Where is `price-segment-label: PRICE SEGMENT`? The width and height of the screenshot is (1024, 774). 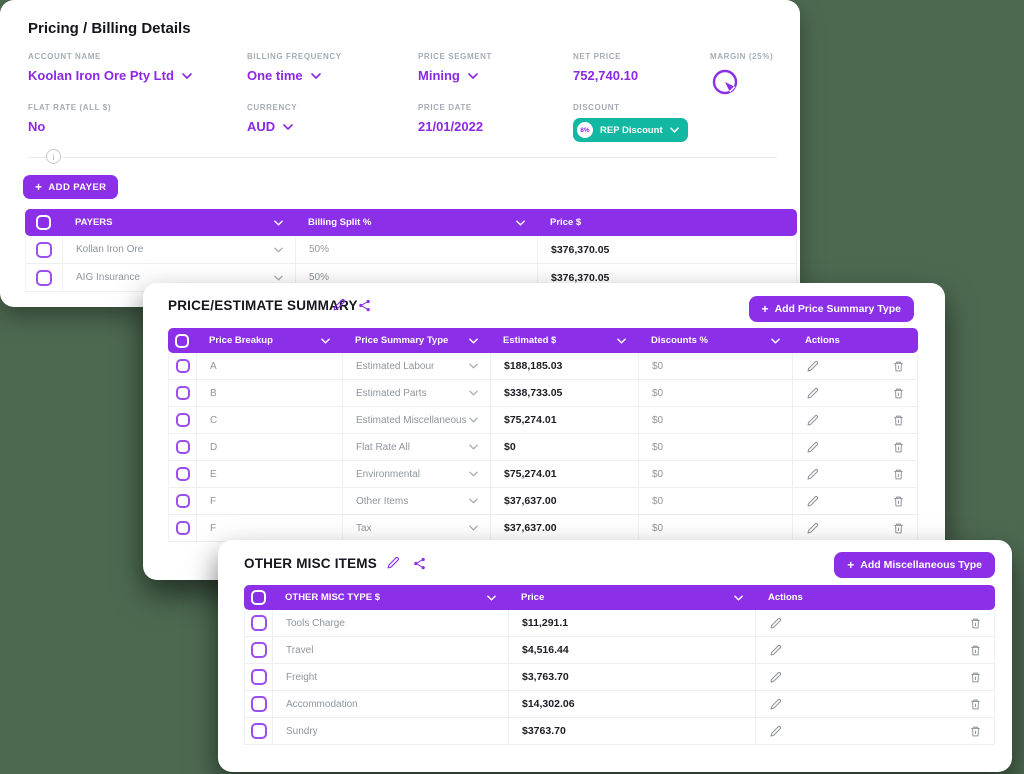 price-segment-label: PRICE SEGMENT is located at coordinates (455, 56).